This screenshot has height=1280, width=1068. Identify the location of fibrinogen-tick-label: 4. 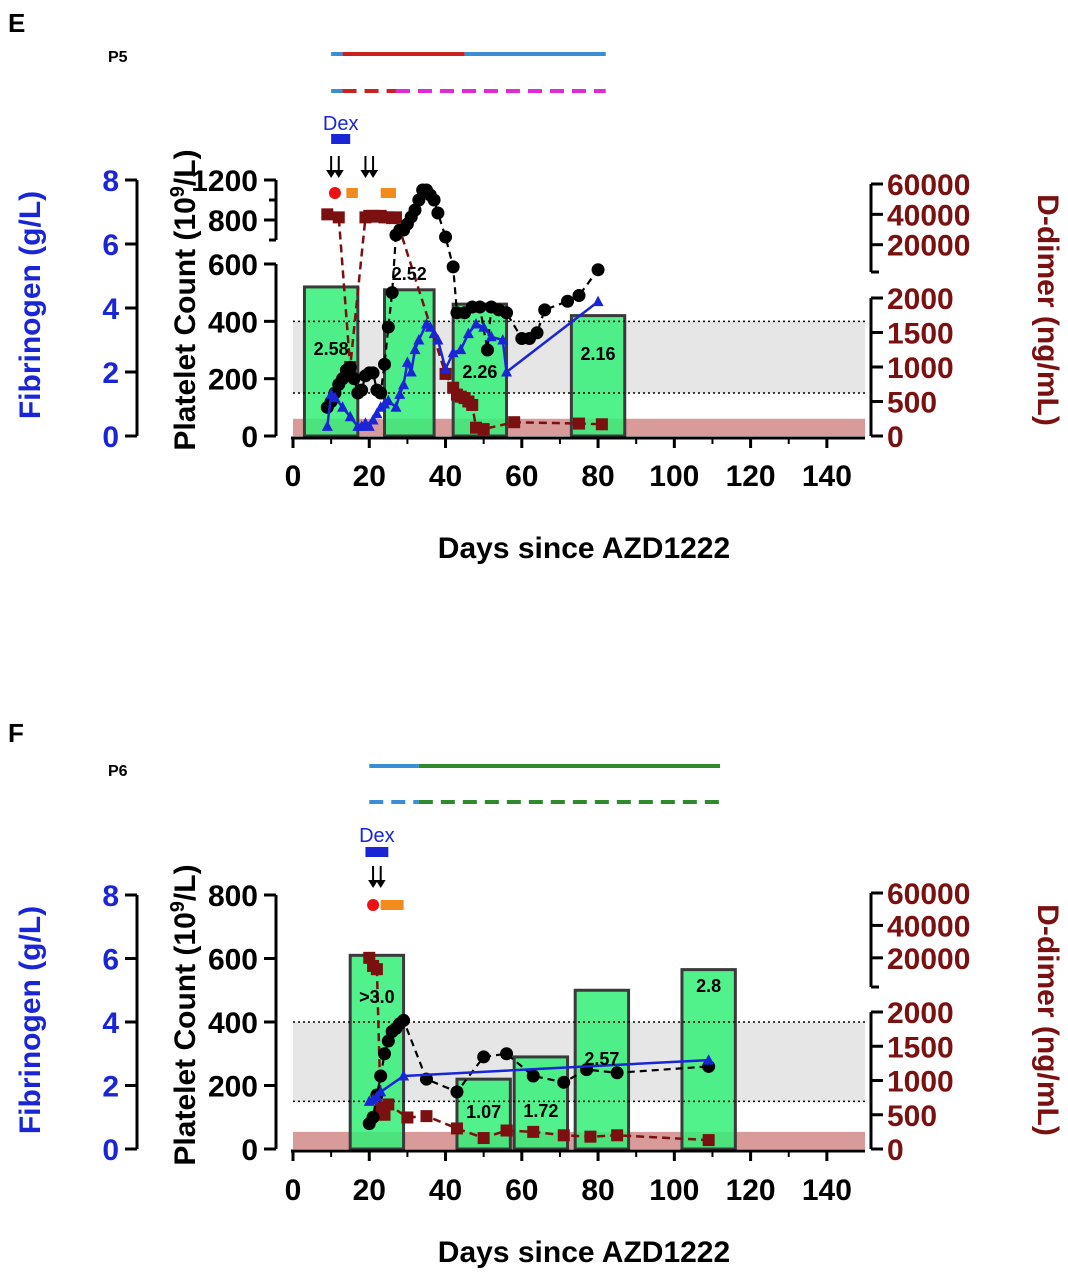
(110, 309).